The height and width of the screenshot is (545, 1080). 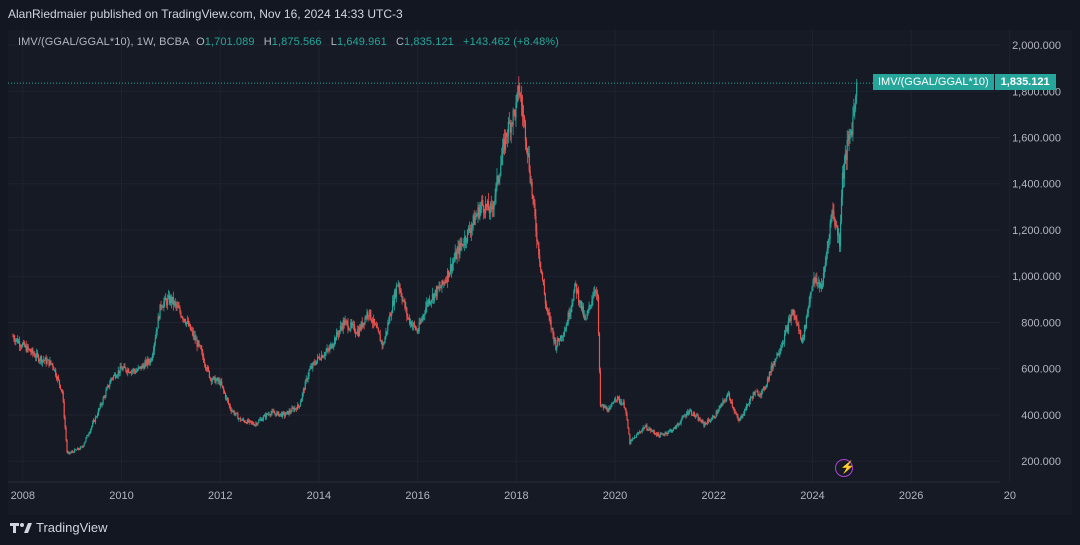 I want to click on x-tick-label: 2026, so click(x=911, y=496).